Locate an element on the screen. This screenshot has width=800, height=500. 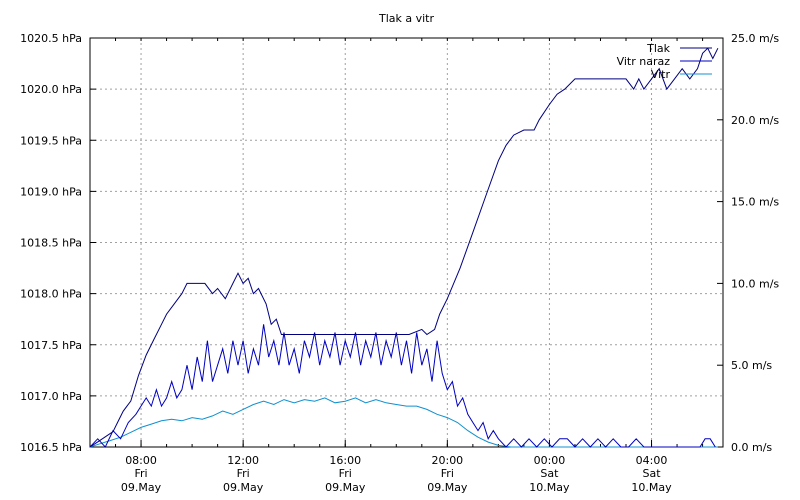
left-tick-label: 1019.0 hPa is located at coordinates (51, 191).